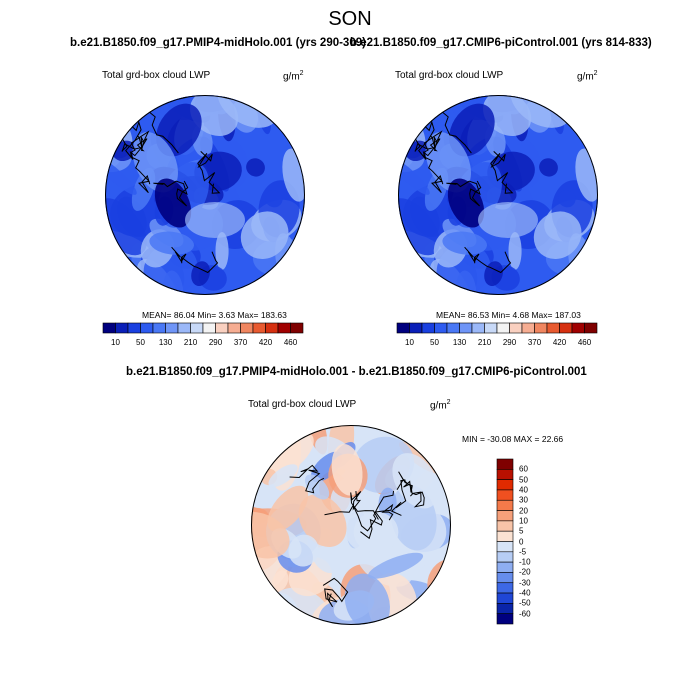 This screenshot has width=700, height=700. What do you see at coordinates (525, 593) in the screenshot?
I see `colorbar-tick-label: -40` at bounding box center [525, 593].